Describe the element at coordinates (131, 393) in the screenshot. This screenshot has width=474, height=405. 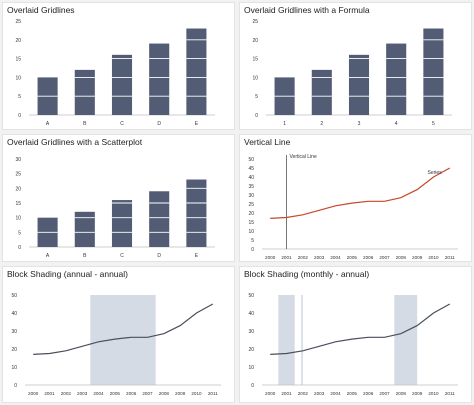
I see `x-tick-label: 2006` at that location.